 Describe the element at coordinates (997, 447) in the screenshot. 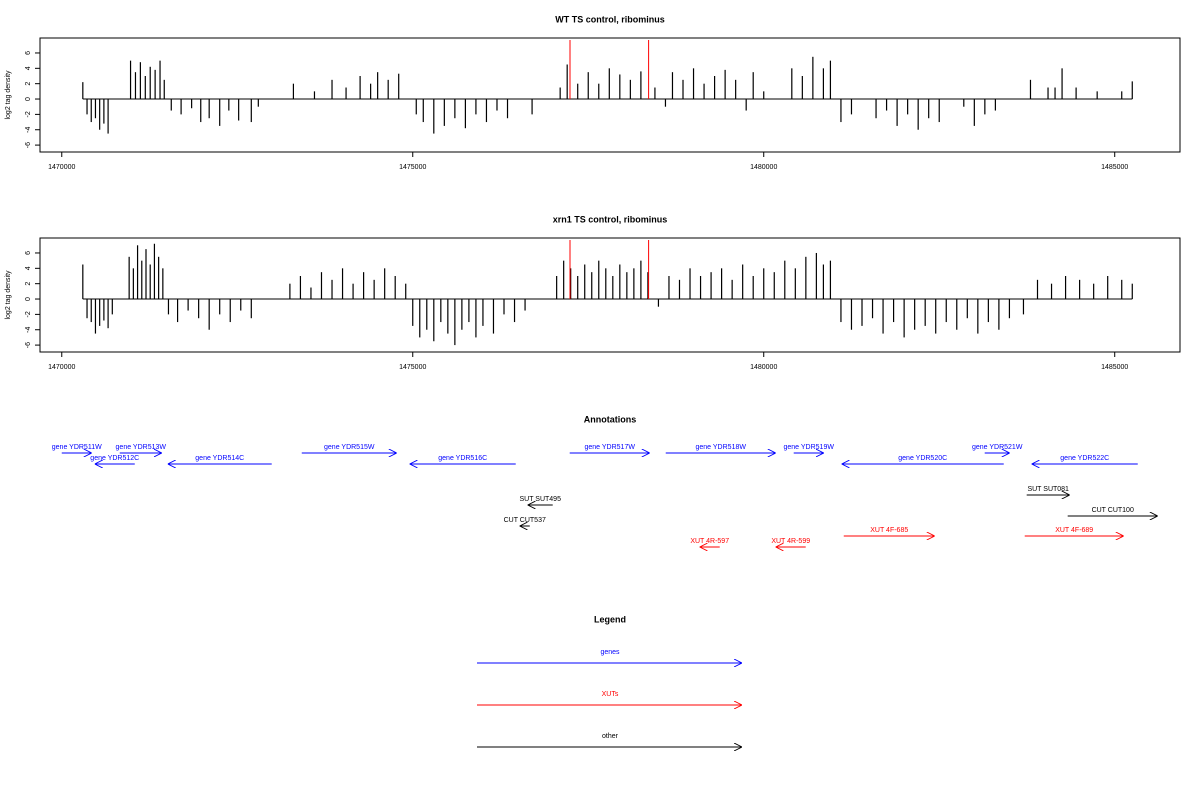

I see `feature-label: gene YDR521W` at that location.